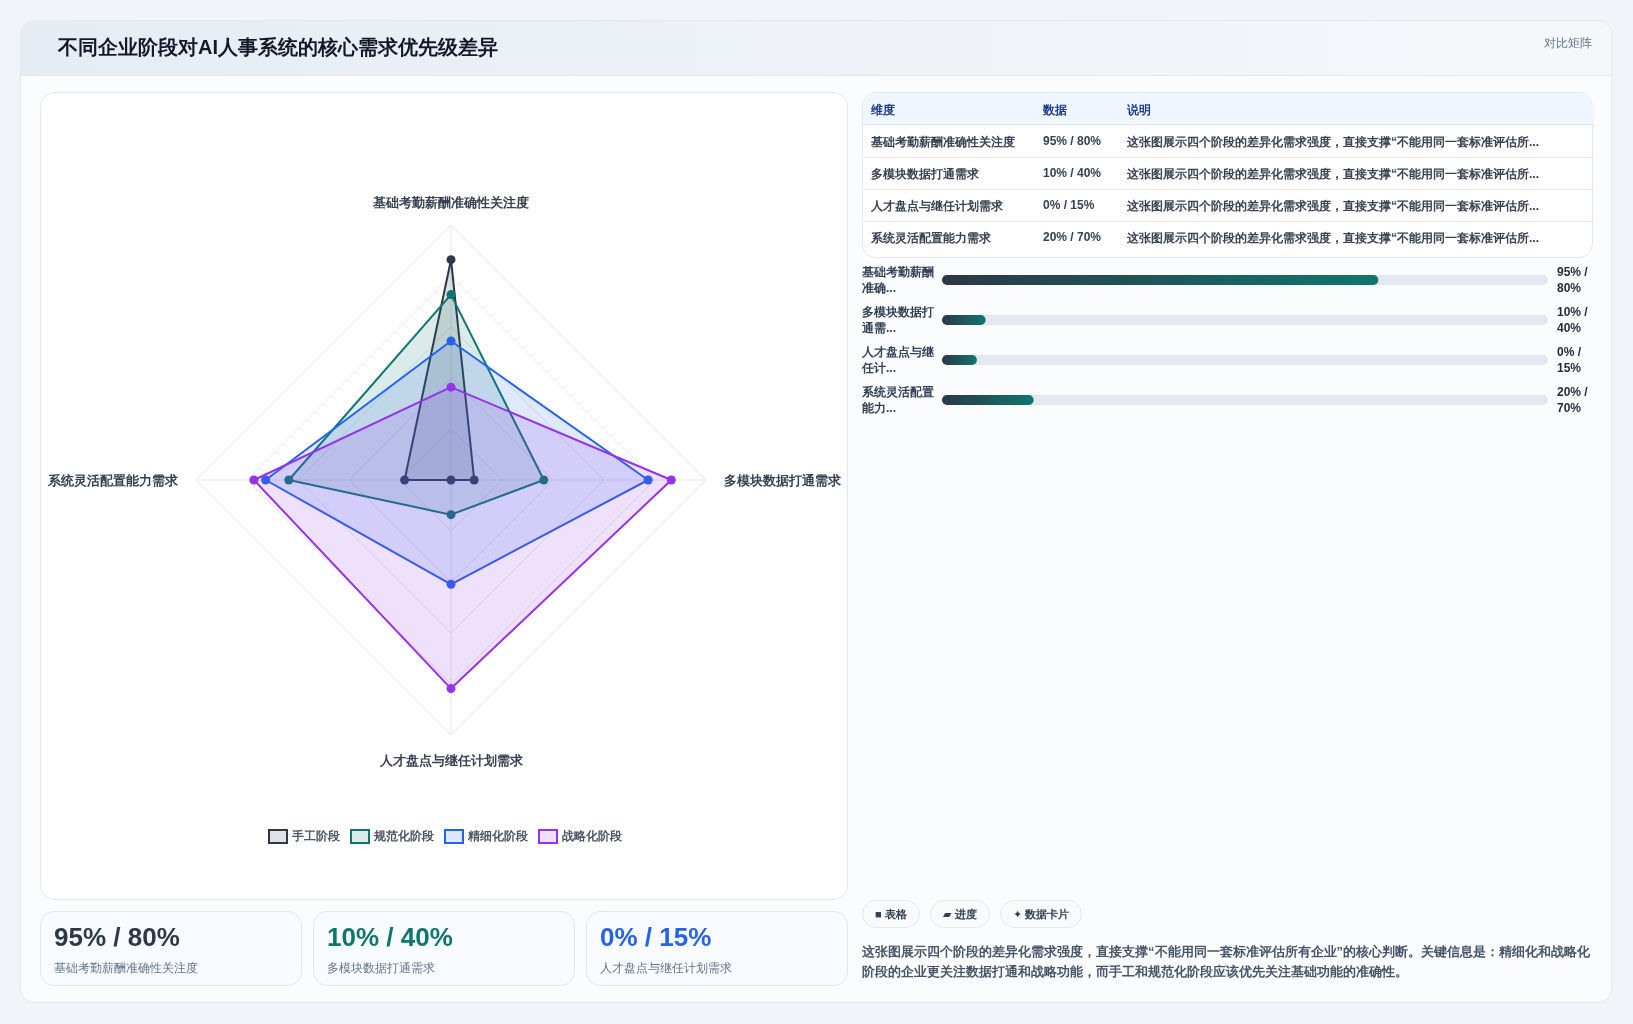  I want to click on text: 不同企业阶段对AI人事系统的核心需求优先级差异, so click(278, 47).